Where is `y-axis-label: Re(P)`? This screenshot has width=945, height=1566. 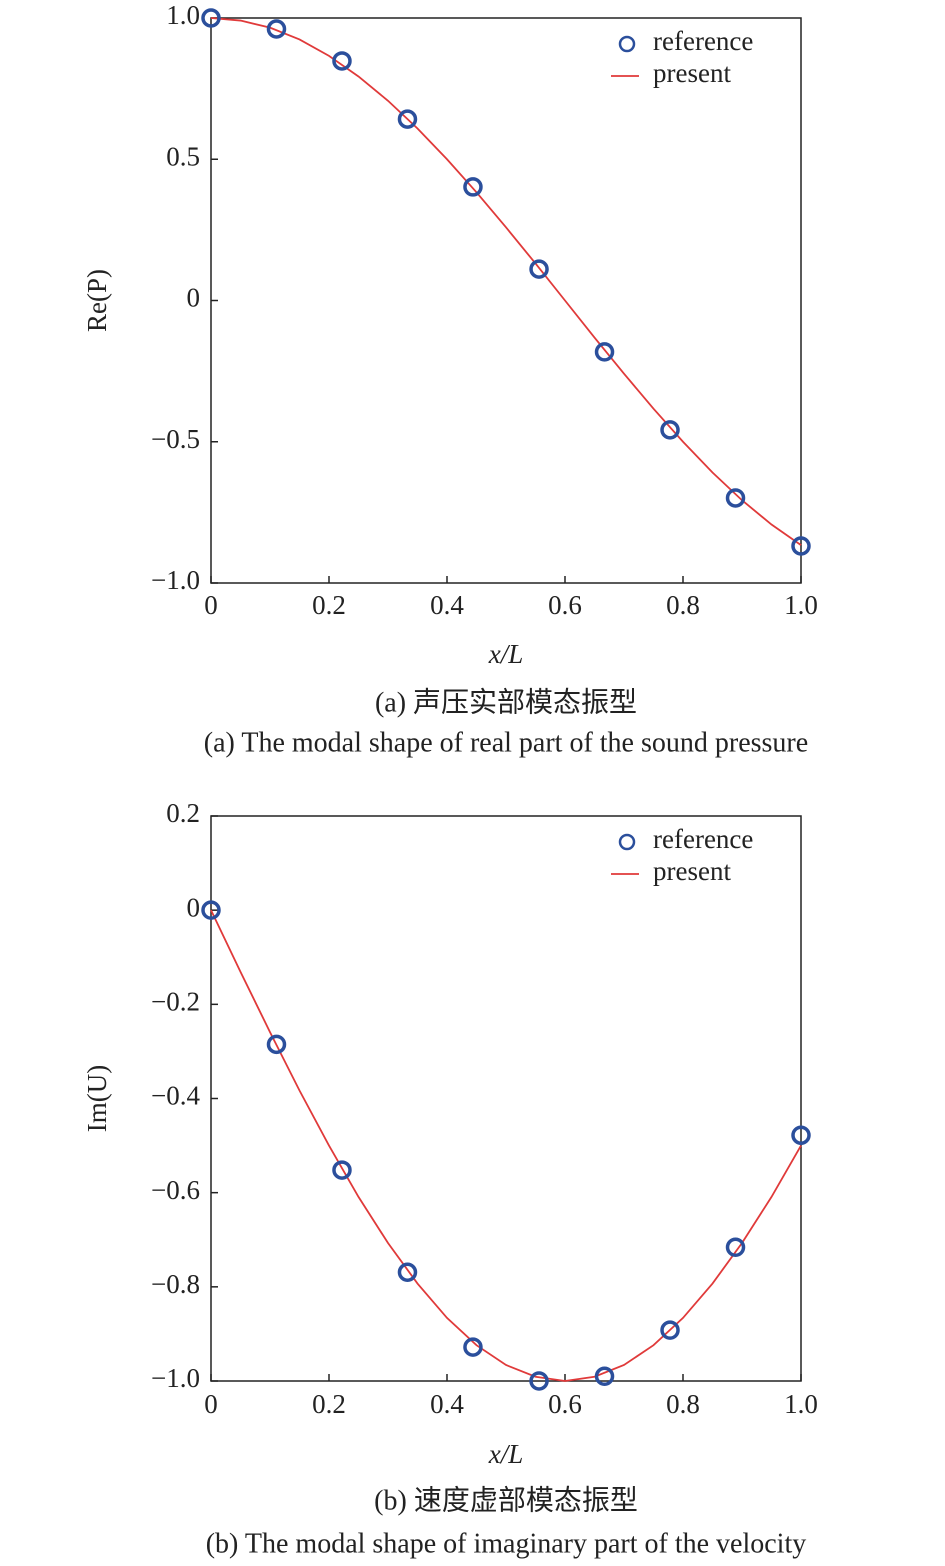 y-axis-label: Re(P) is located at coordinates (97, 300).